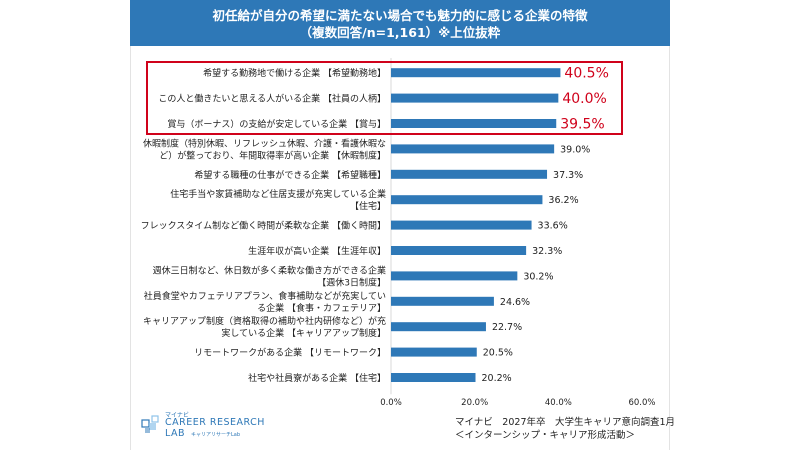 Image resolution: width=800 pixels, height=450 pixels. What do you see at coordinates (545, 435) in the screenshot?
I see `source-line2: ＜インターンシップ・キャリア形成活動＞` at bounding box center [545, 435].